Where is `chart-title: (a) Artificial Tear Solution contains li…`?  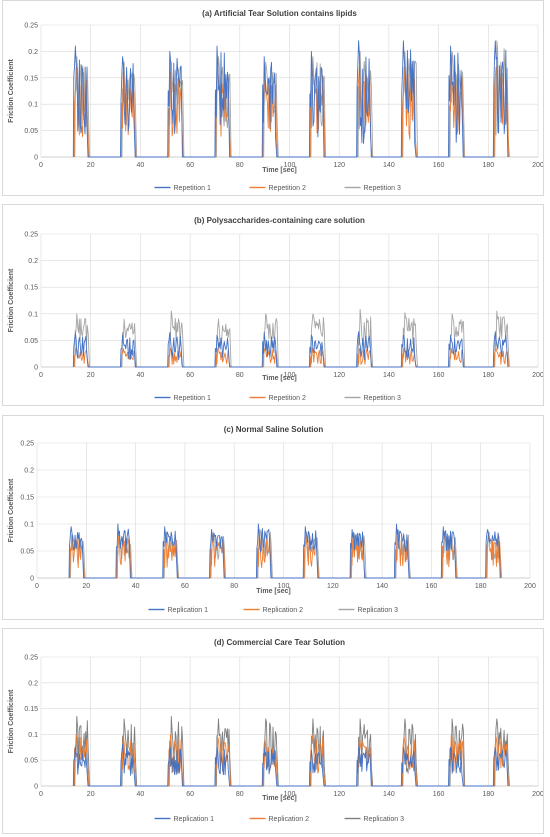 chart-title: (a) Artificial Tear Solution contains li… is located at coordinates (279, 13).